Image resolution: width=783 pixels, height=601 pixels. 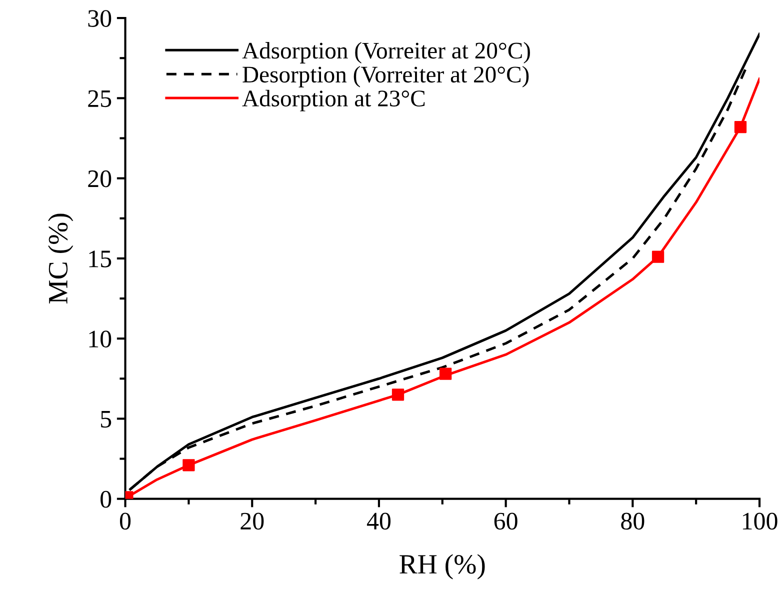 I want to click on legend-label: Desorption (Vorreiter at 20°C), so click(x=385, y=77).